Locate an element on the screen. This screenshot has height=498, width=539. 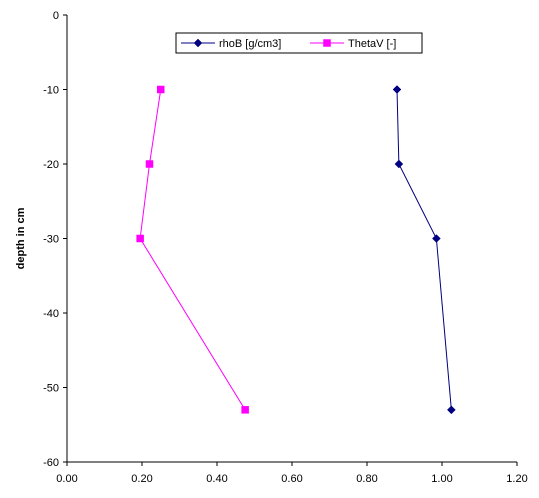
legend-box is located at coordinates (299, 43).